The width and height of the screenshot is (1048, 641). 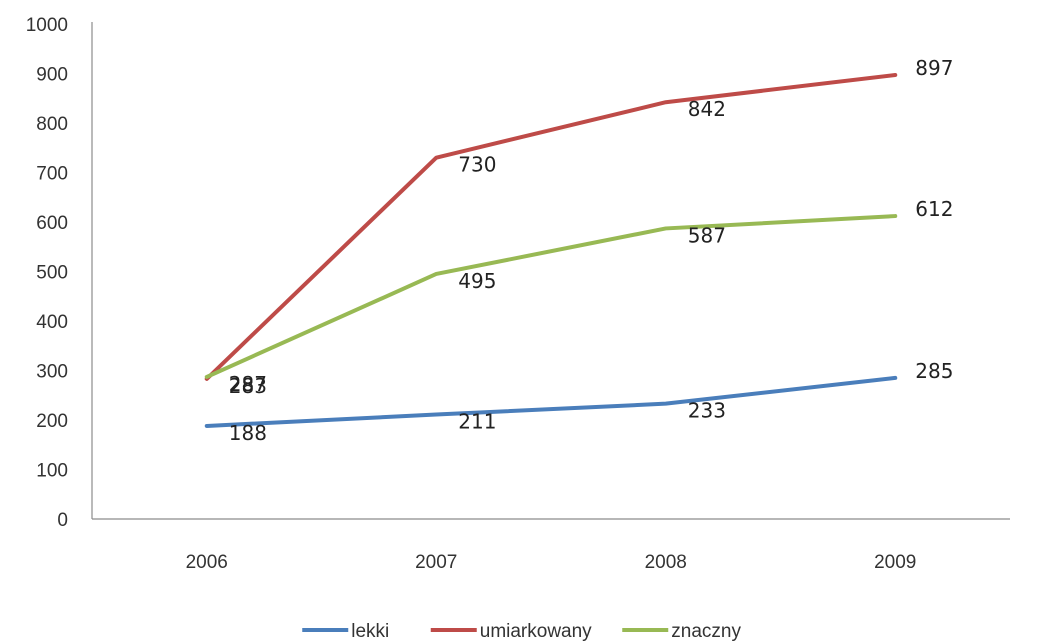 I want to click on y-tick-label: 900, so click(x=52, y=75).